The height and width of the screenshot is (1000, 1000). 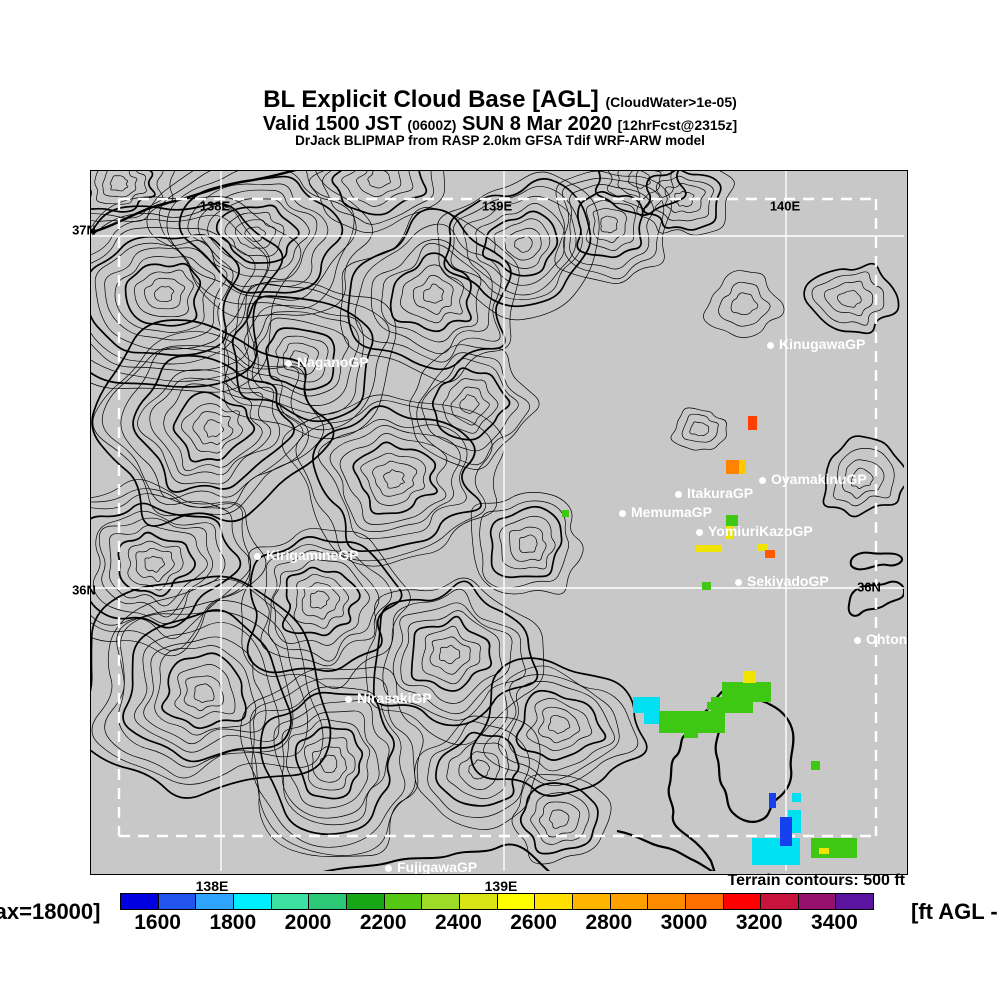 What do you see at coordinates (671, 102) in the screenshot?
I see `title-cloudwater-note: (CloudWater>1e-05)` at bounding box center [671, 102].